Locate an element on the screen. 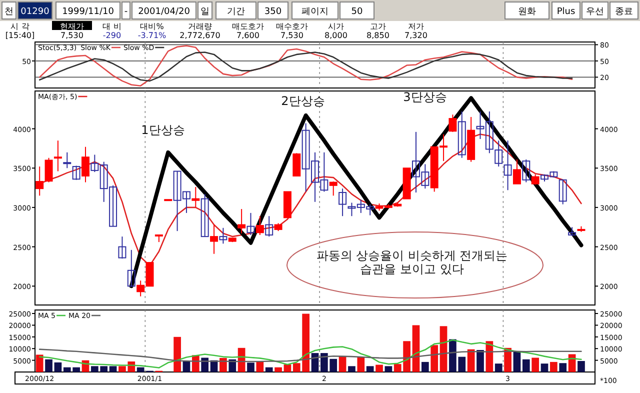 This screenshot has width=640, height=393. text: 2001/04/20 is located at coordinates (164, 12).